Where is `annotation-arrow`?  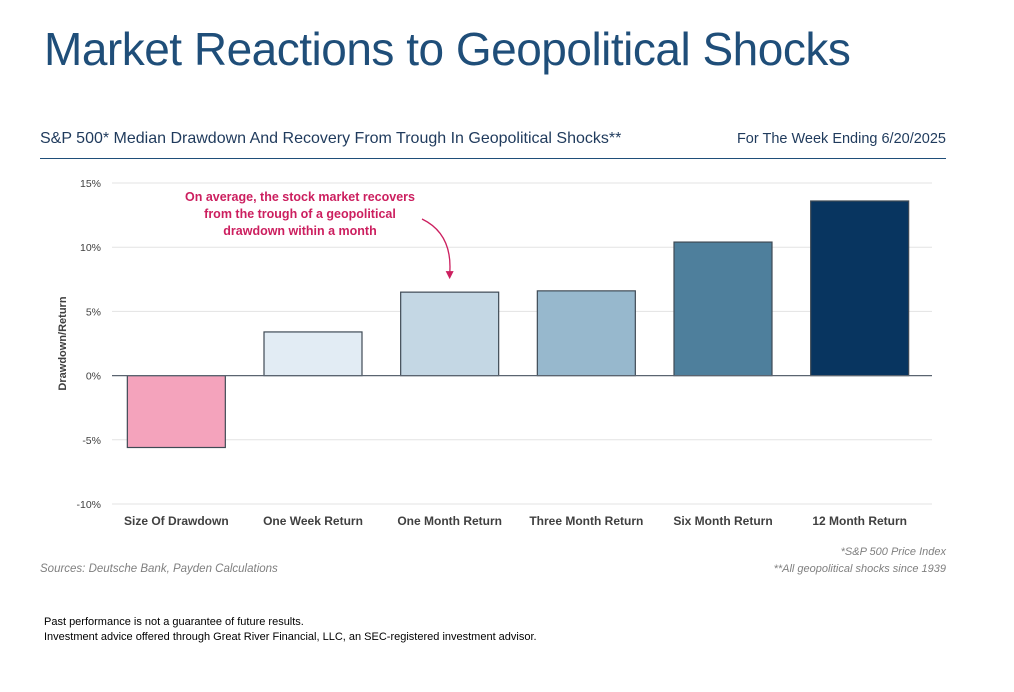
annotation-arrow is located at coordinates (436, 246).